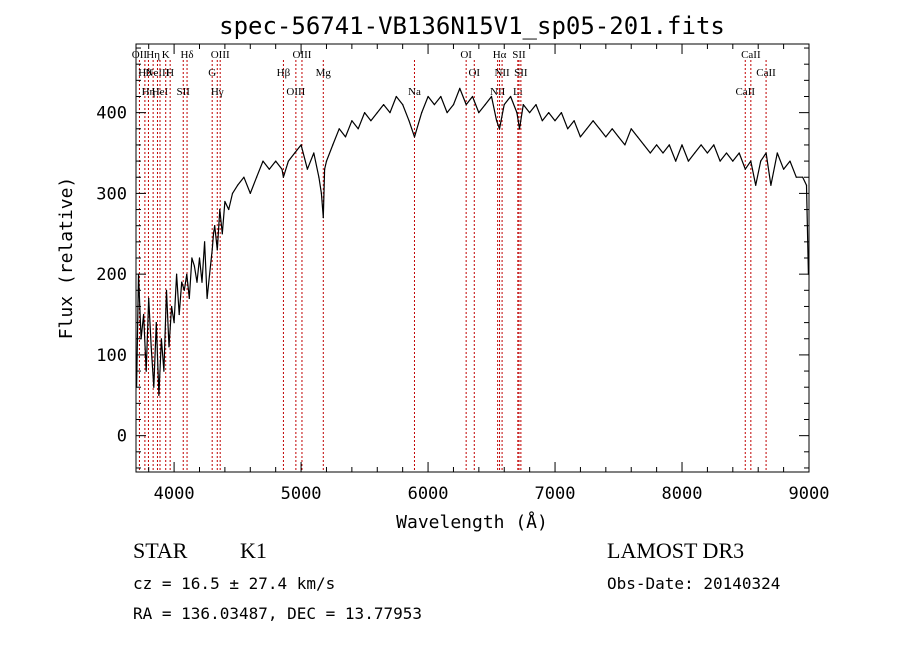 This screenshot has height=649, width=900. Describe the element at coordinates (160, 550) in the screenshot. I see `object-class: STAR` at that location.